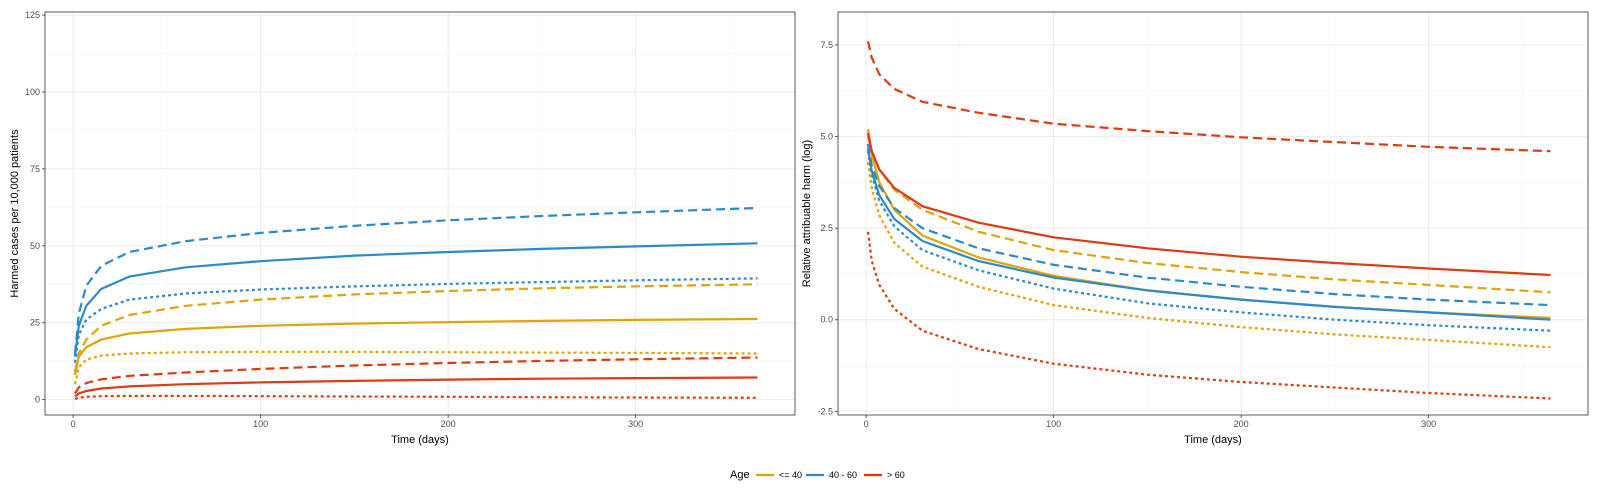 The width and height of the screenshot is (1600, 500). I want to click on y-tick-label: 0, so click(37, 400).